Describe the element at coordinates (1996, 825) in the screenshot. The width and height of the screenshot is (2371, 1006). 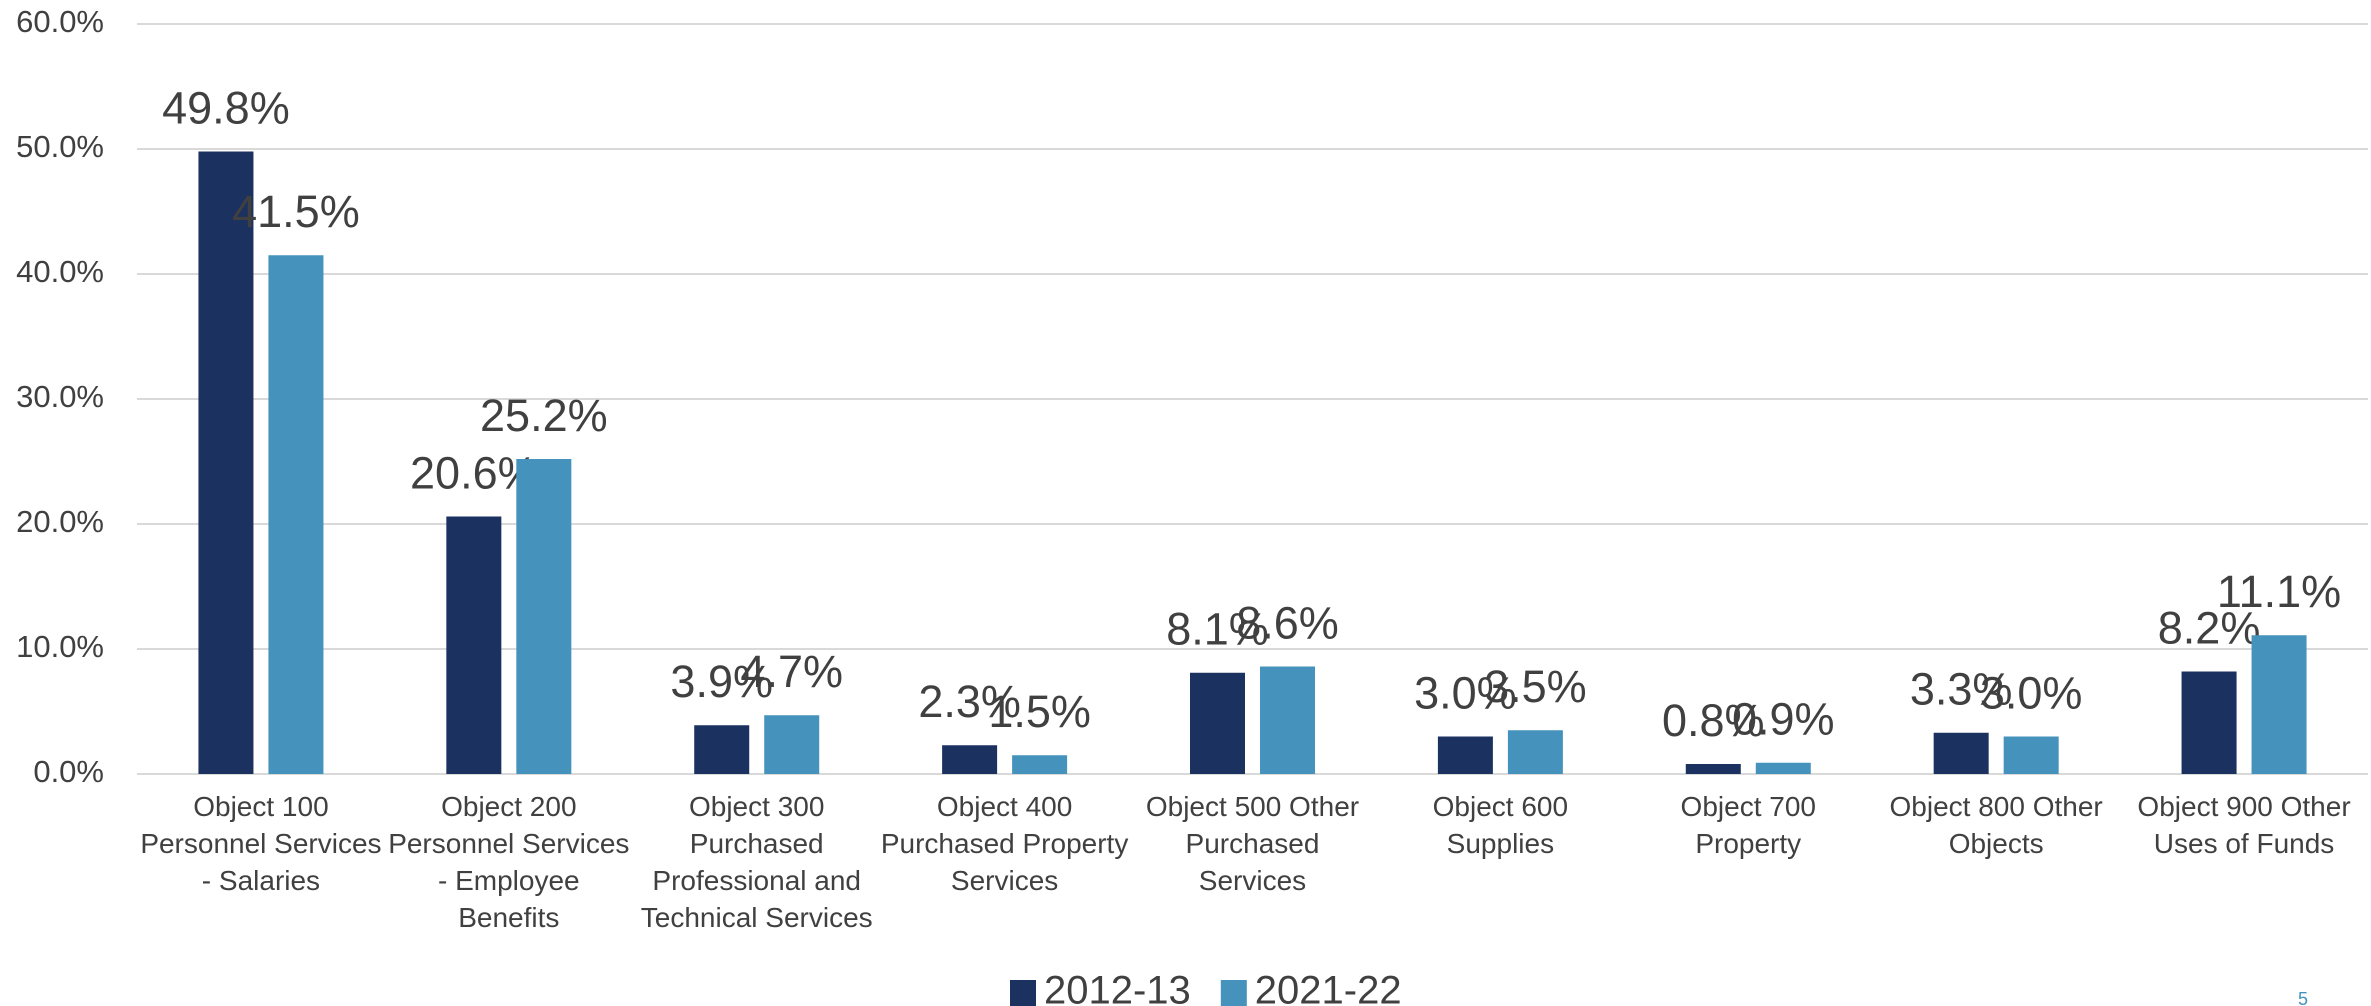
I see `x-tick-label: Object 800 Other Objects` at that location.